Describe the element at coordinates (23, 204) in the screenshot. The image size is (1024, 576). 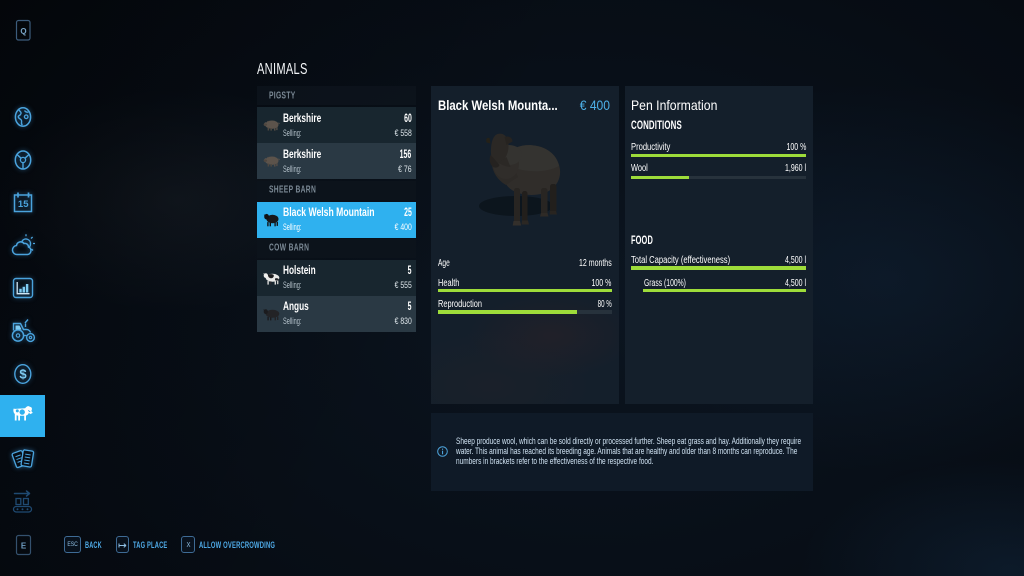
I see `svg-text: 15` at that location.